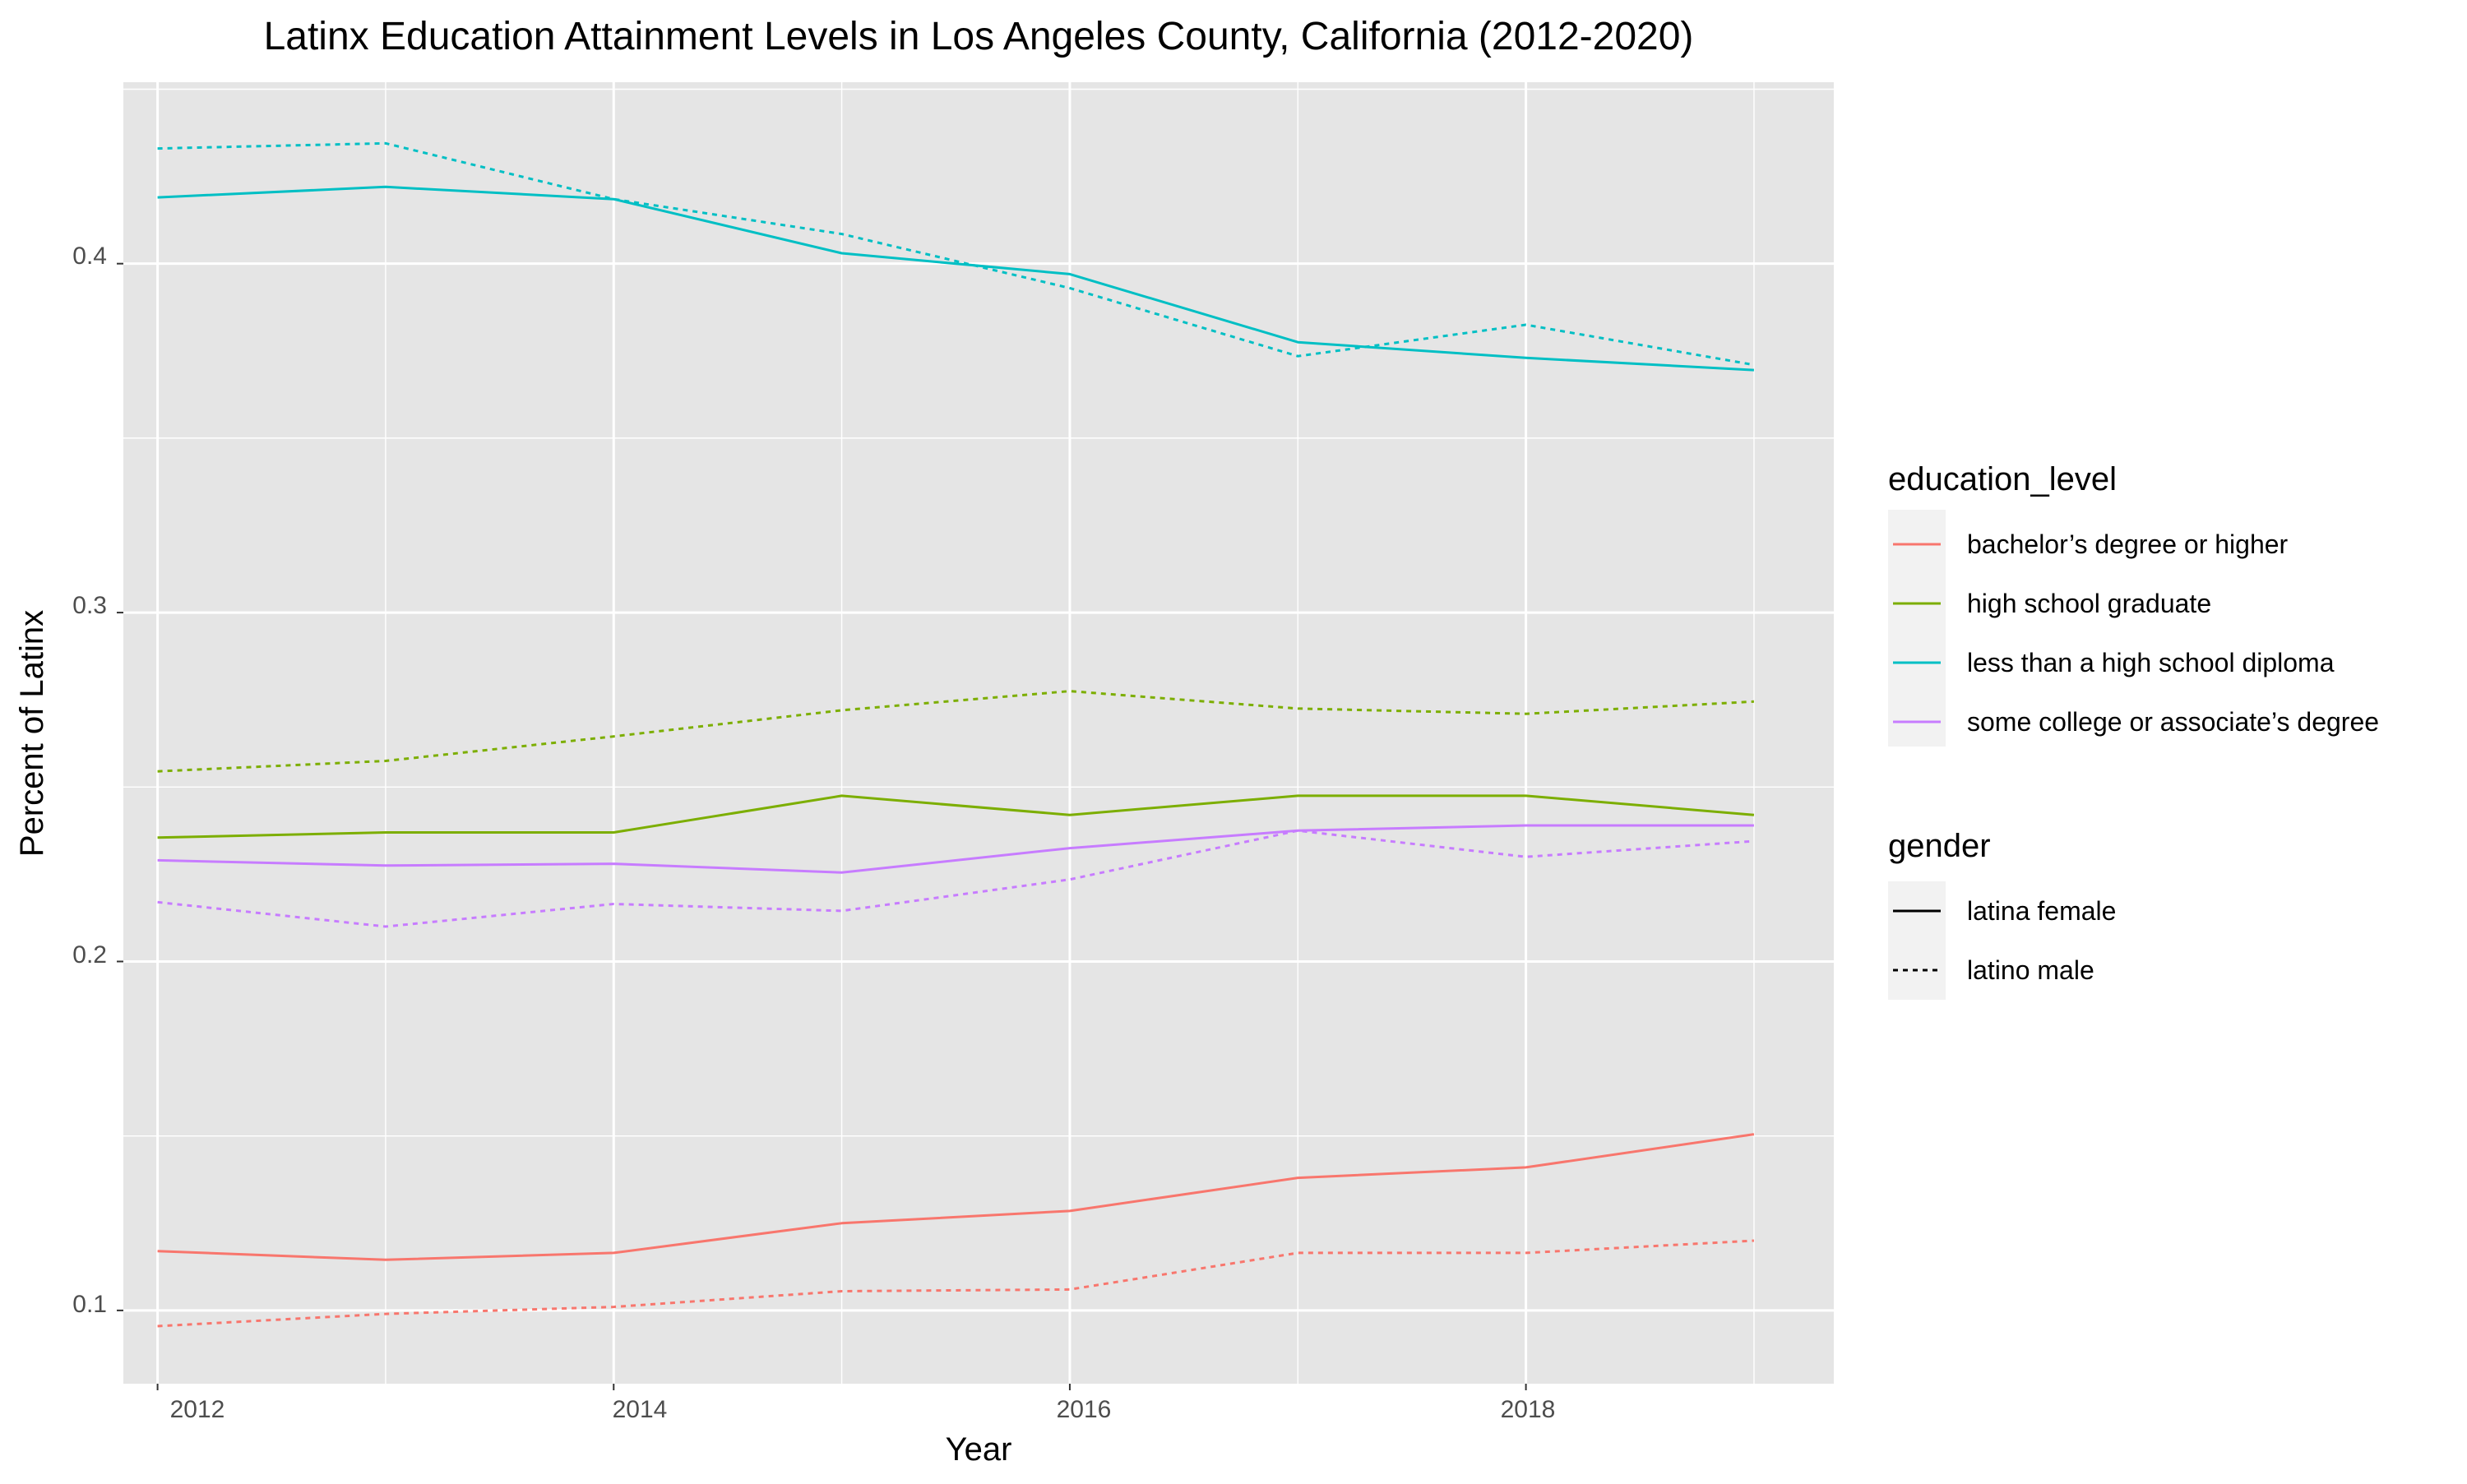  What do you see at coordinates (1917, 941) in the screenshot?
I see `legend-key-bg` at bounding box center [1917, 941].